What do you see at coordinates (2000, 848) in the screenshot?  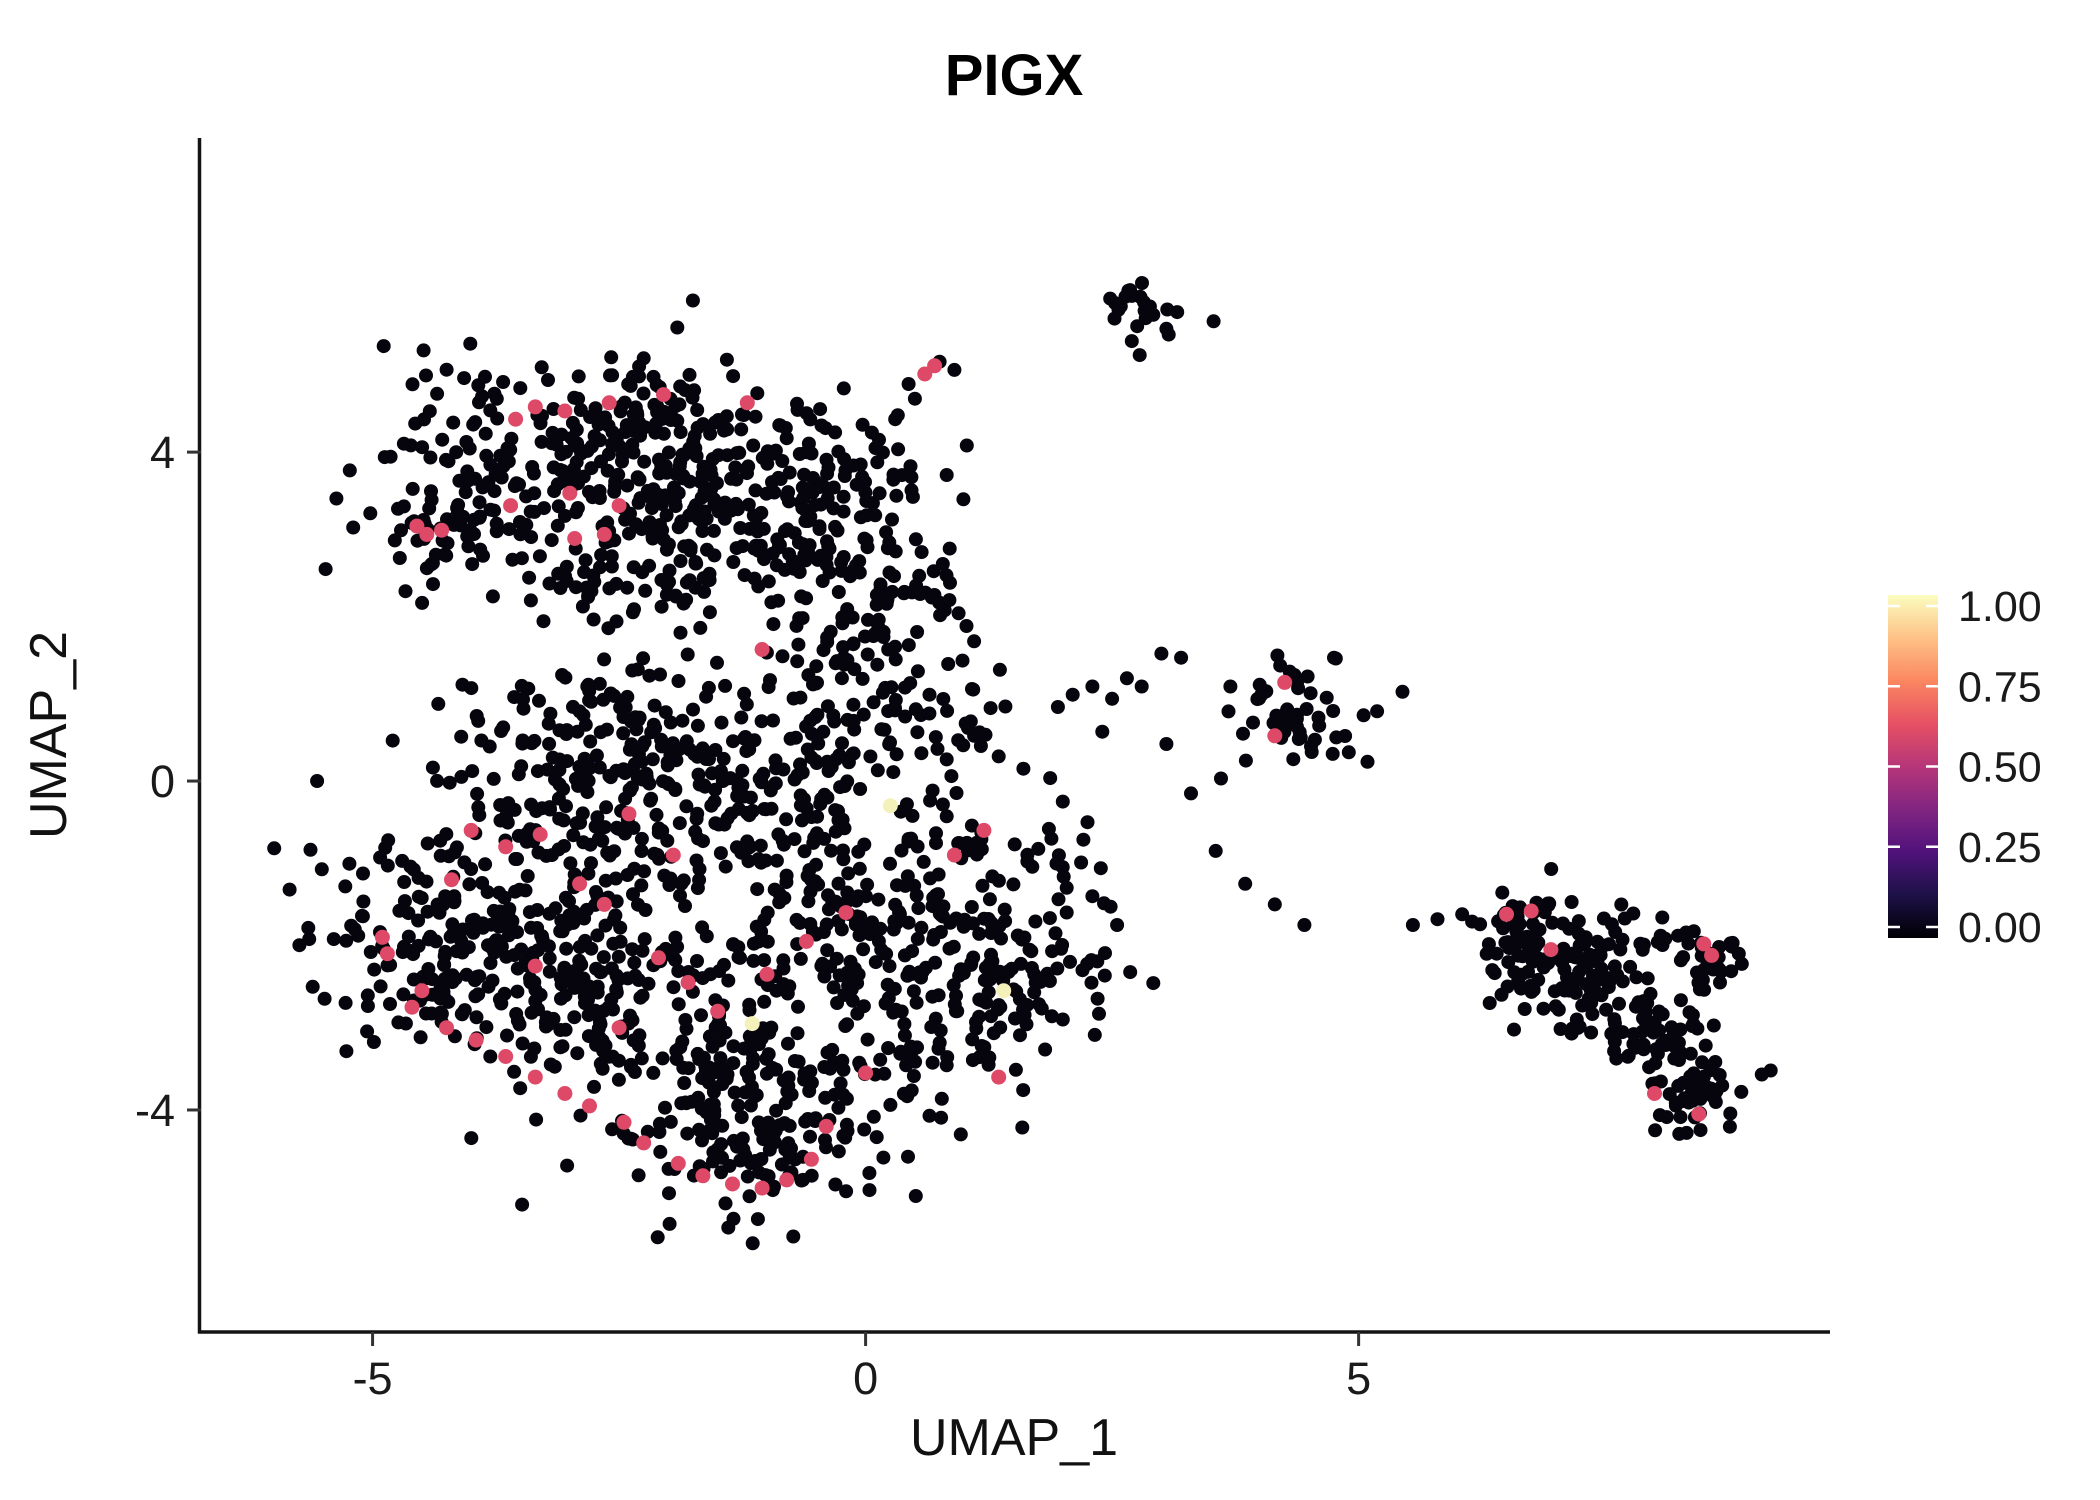 I see `colorbar-label: 0.25` at bounding box center [2000, 848].